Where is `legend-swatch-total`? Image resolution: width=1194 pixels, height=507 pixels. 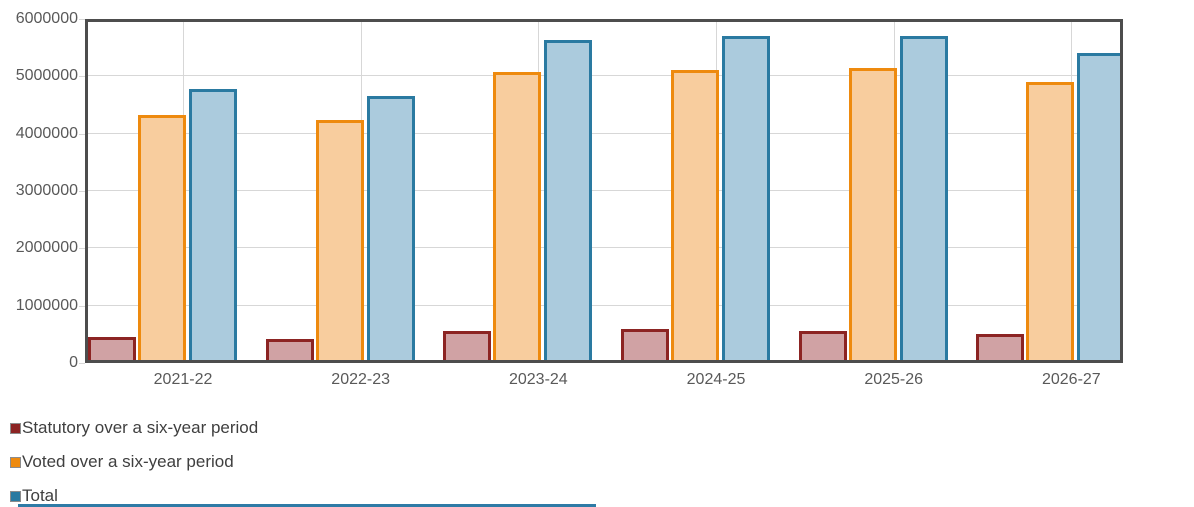
legend-swatch-total is located at coordinates (15, 496).